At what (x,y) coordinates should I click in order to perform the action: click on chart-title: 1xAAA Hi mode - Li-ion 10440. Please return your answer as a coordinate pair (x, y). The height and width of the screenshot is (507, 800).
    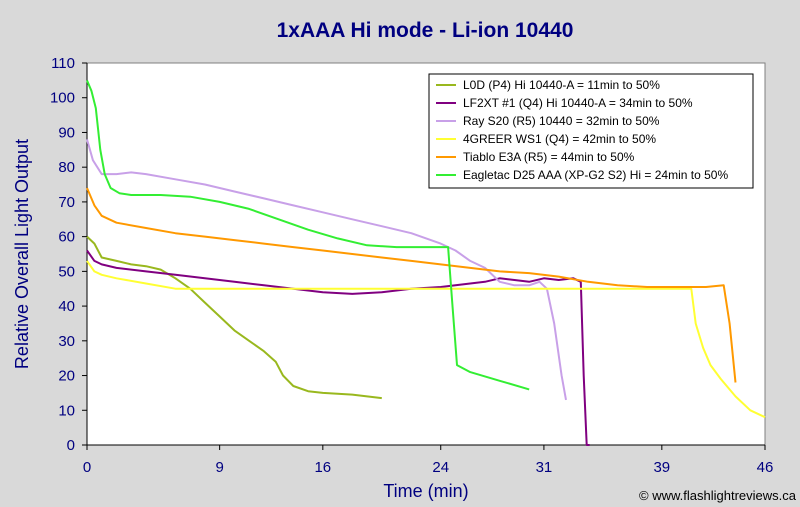
    Looking at the image, I should click on (425, 30).